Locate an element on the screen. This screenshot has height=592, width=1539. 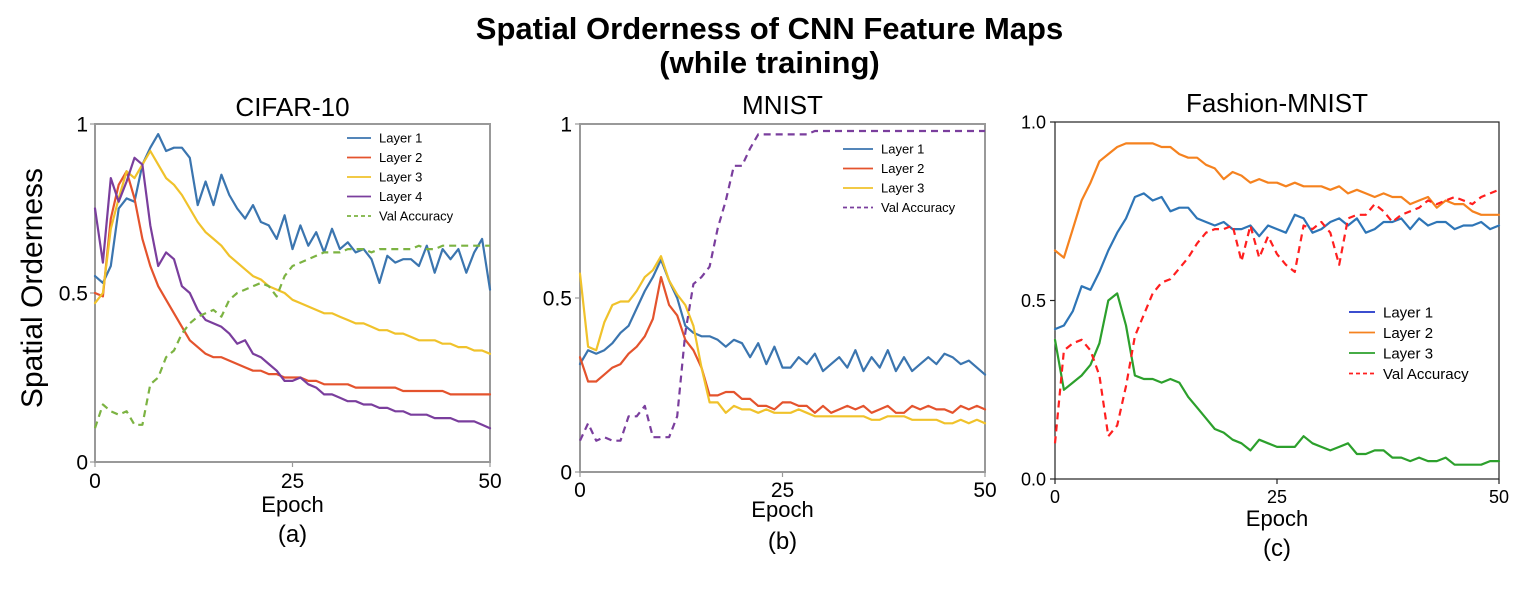
figure-title-line-1: Spatial Orderness of CNN Feature Maps is located at coordinates (769, 28).